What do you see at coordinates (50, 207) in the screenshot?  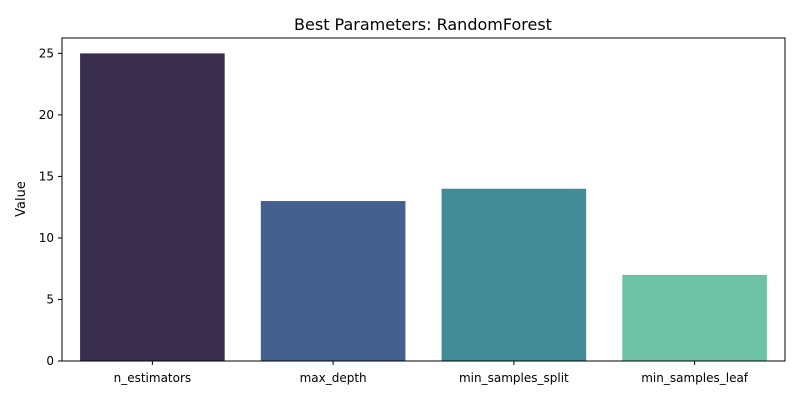 I see `y-ticks-group: 0 5 10 15 20 25` at bounding box center [50, 207].